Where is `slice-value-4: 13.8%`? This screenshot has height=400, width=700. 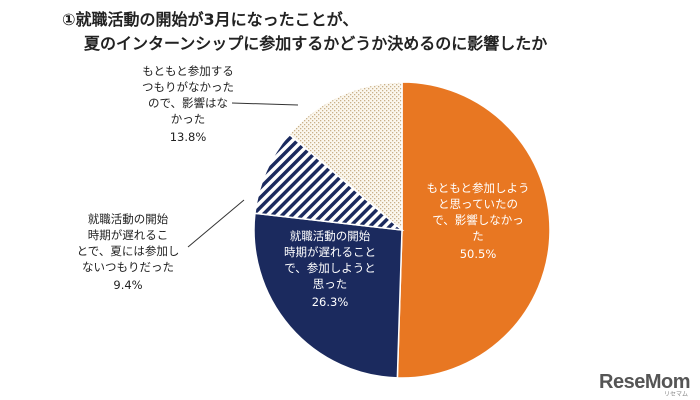
slice-value-4: 13.8% is located at coordinates (188, 137).